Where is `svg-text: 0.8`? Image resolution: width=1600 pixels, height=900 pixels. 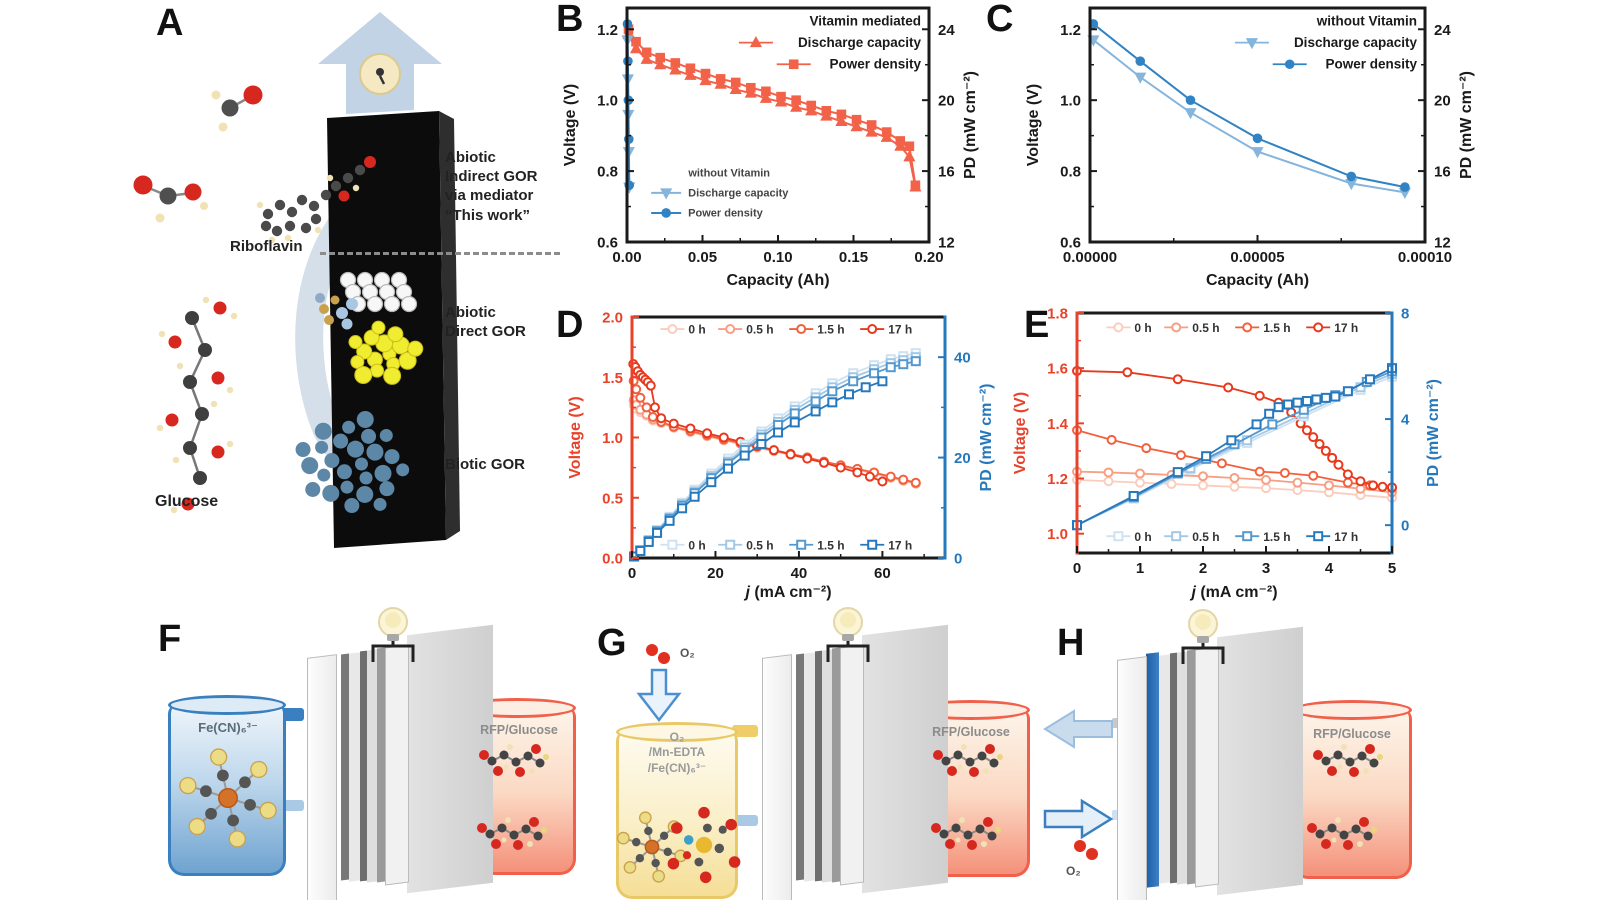
svg-text: 0.8 is located at coordinates (607, 172).